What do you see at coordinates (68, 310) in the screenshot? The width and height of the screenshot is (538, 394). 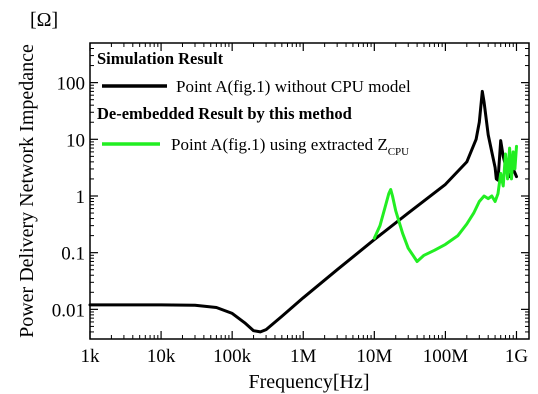 I see `y-tick-label: 0.01` at bounding box center [68, 310].